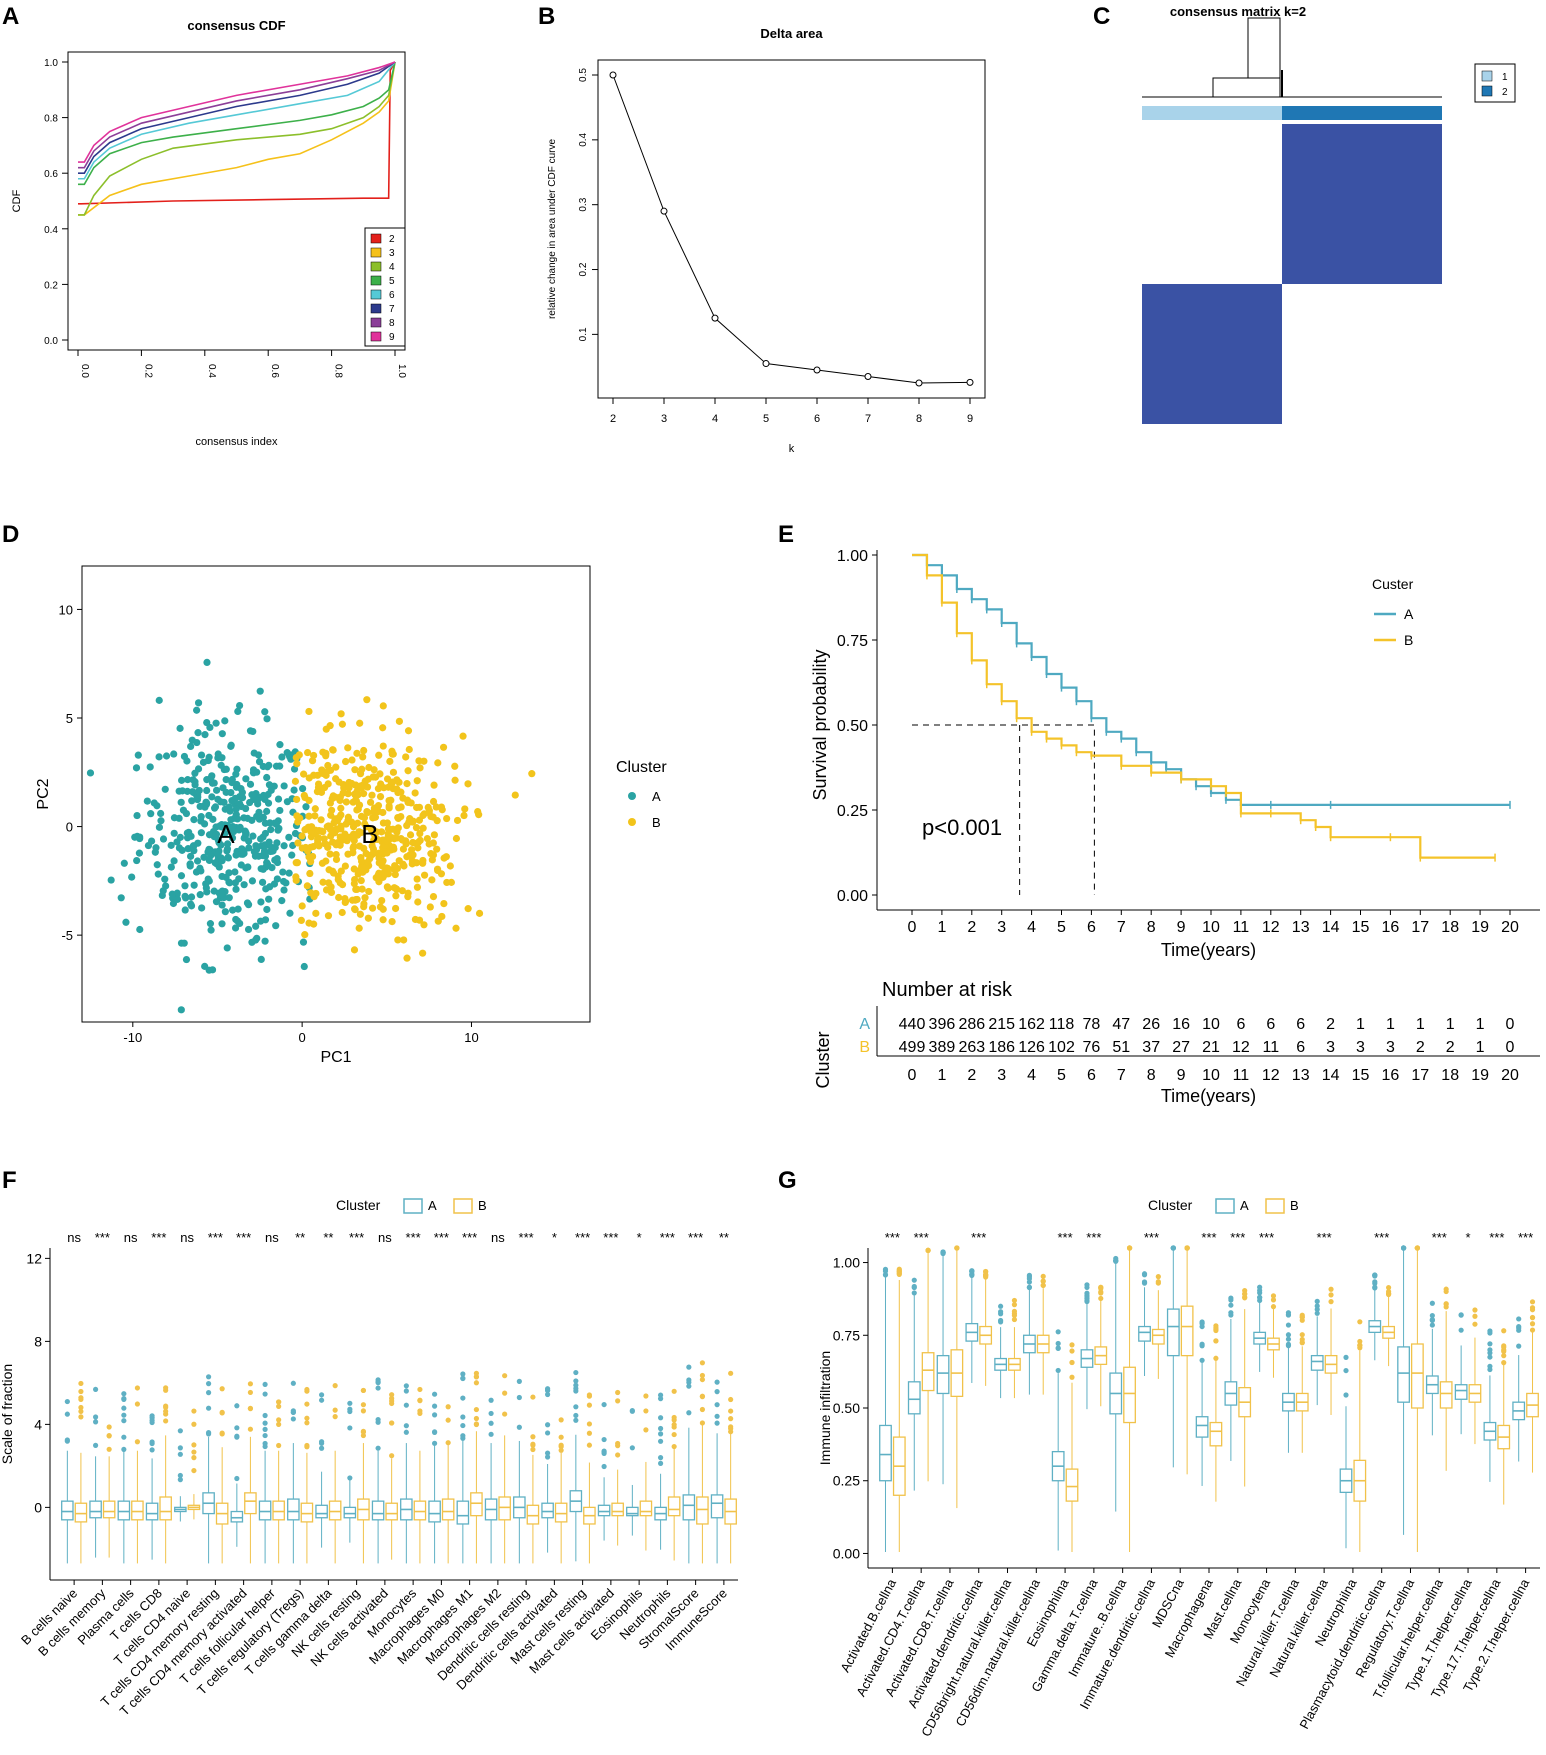 This screenshot has width=1546, height=1755. I want to click on panel-letter-b: B, so click(546, 16).